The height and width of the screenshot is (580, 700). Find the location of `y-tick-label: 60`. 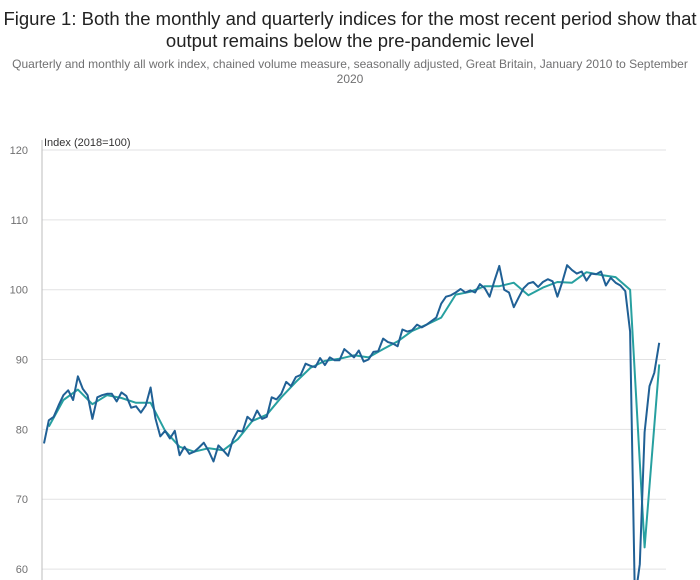

y-tick-label: 60 is located at coordinates (22, 570).